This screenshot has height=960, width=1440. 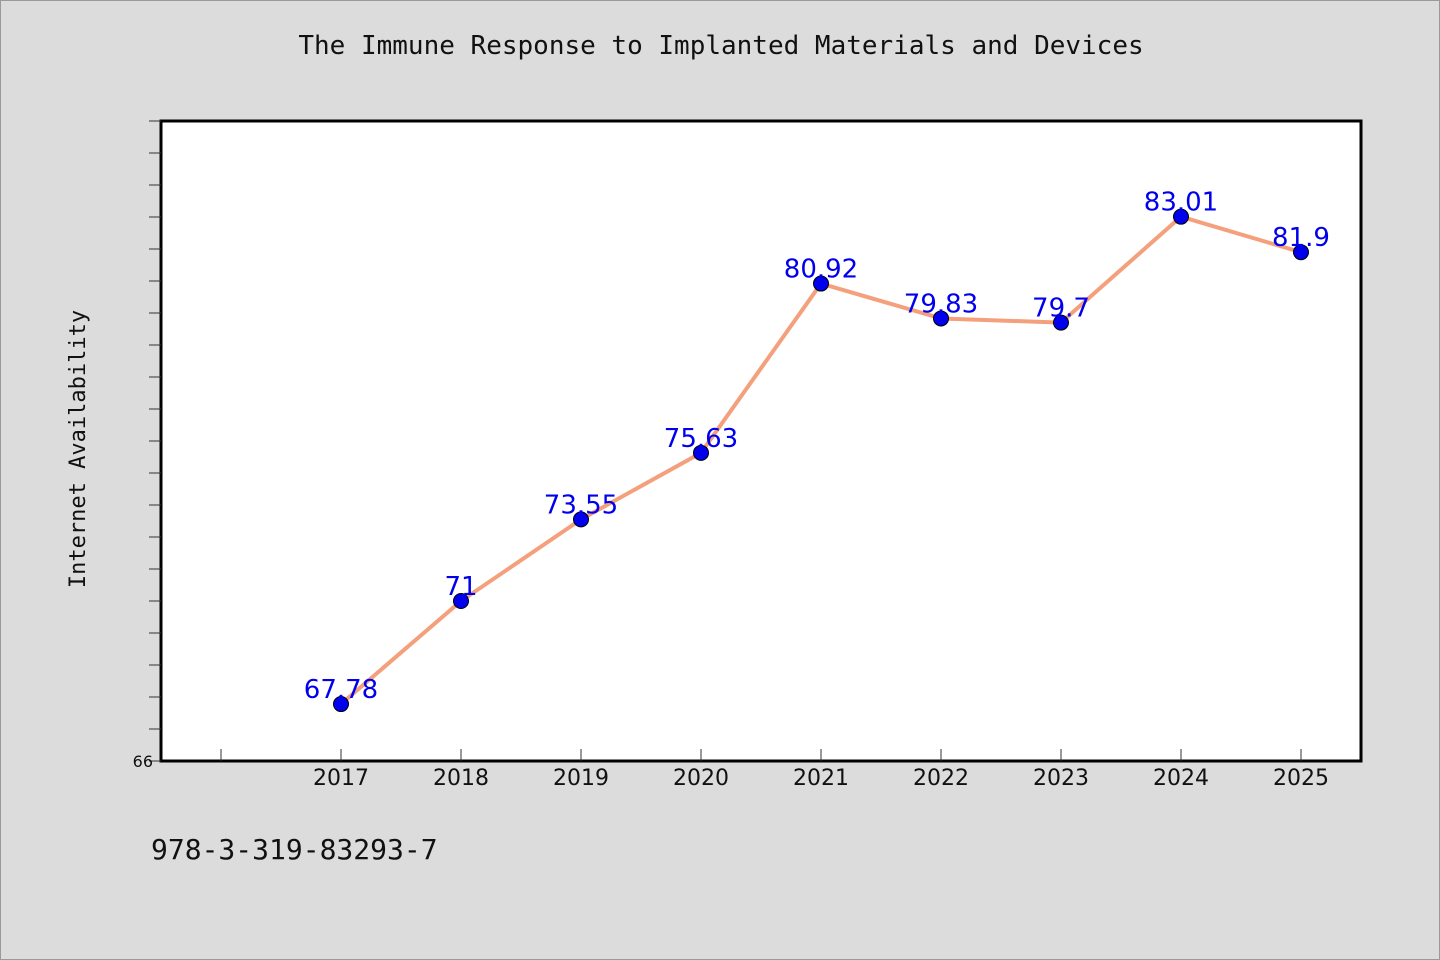 What do you see at coordinates (1301, 778) in the screenshot?
I see `x-tick-label: 2025` at bounding box center [1301, 778].